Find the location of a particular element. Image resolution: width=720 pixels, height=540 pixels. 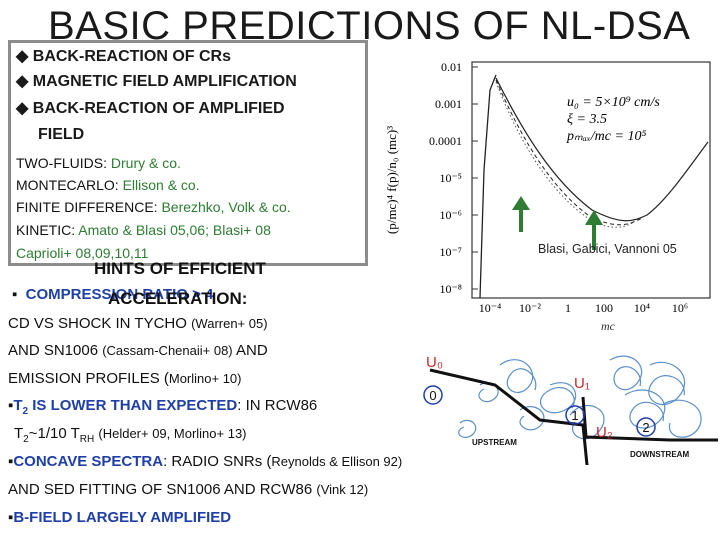

region-2-circle is located at coordinates (646, 427).